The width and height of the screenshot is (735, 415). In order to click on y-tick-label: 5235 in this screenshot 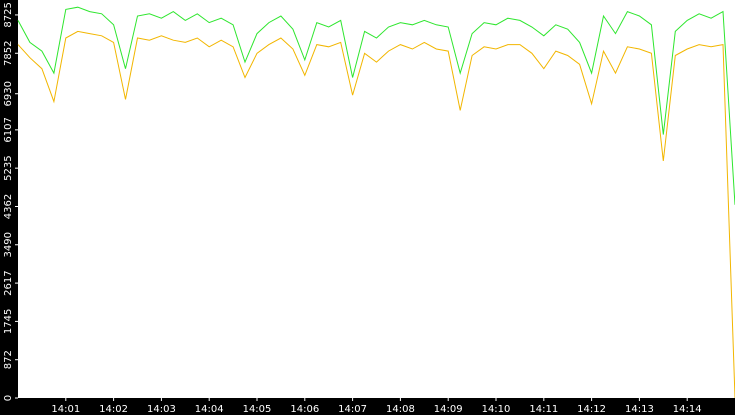, I will do `click(8, 167)`.